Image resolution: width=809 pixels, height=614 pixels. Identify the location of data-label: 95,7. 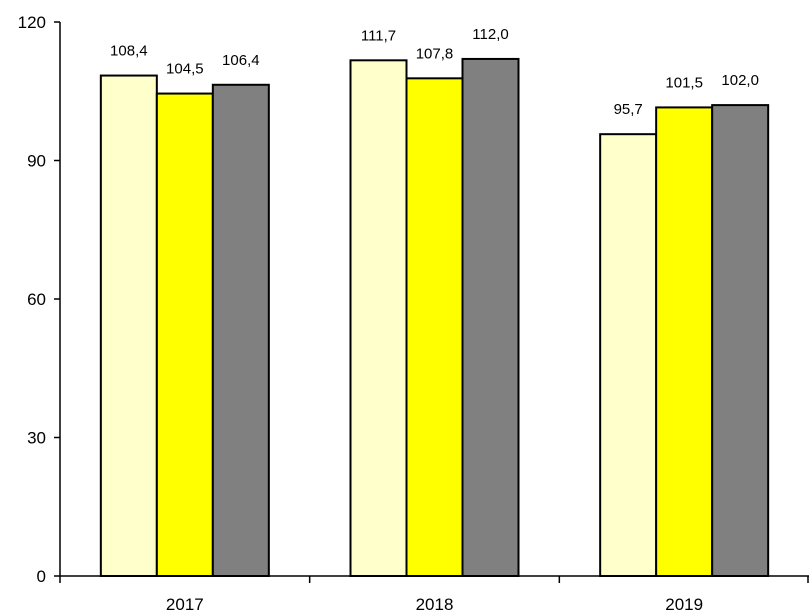
(628, 109).